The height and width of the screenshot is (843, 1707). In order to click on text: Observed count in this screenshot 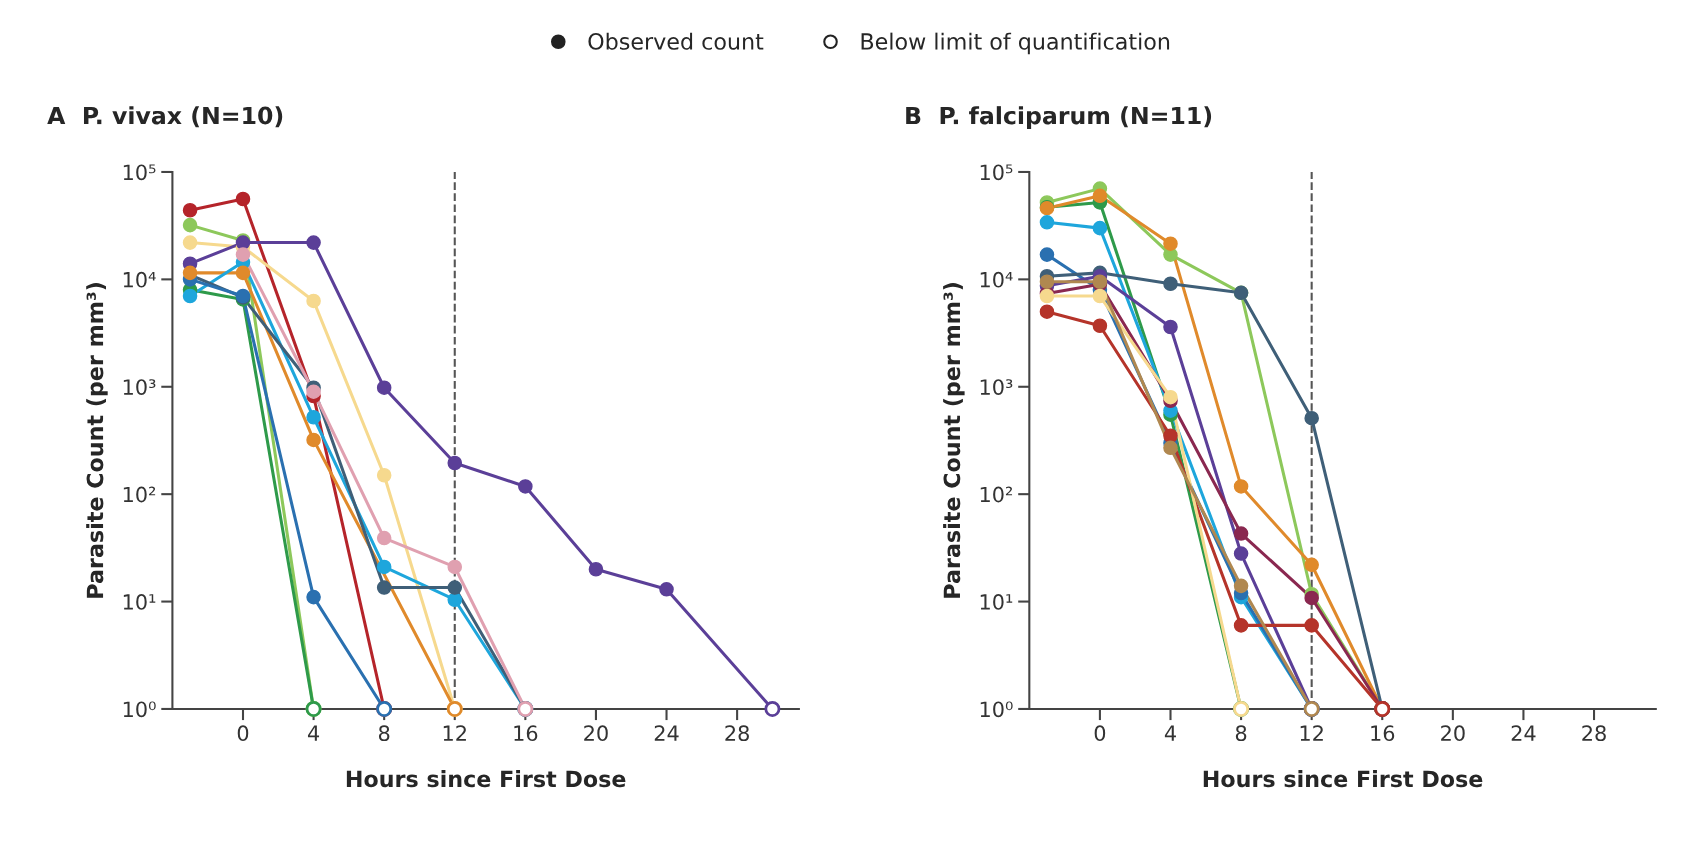, I will do `click(676, 41)`.